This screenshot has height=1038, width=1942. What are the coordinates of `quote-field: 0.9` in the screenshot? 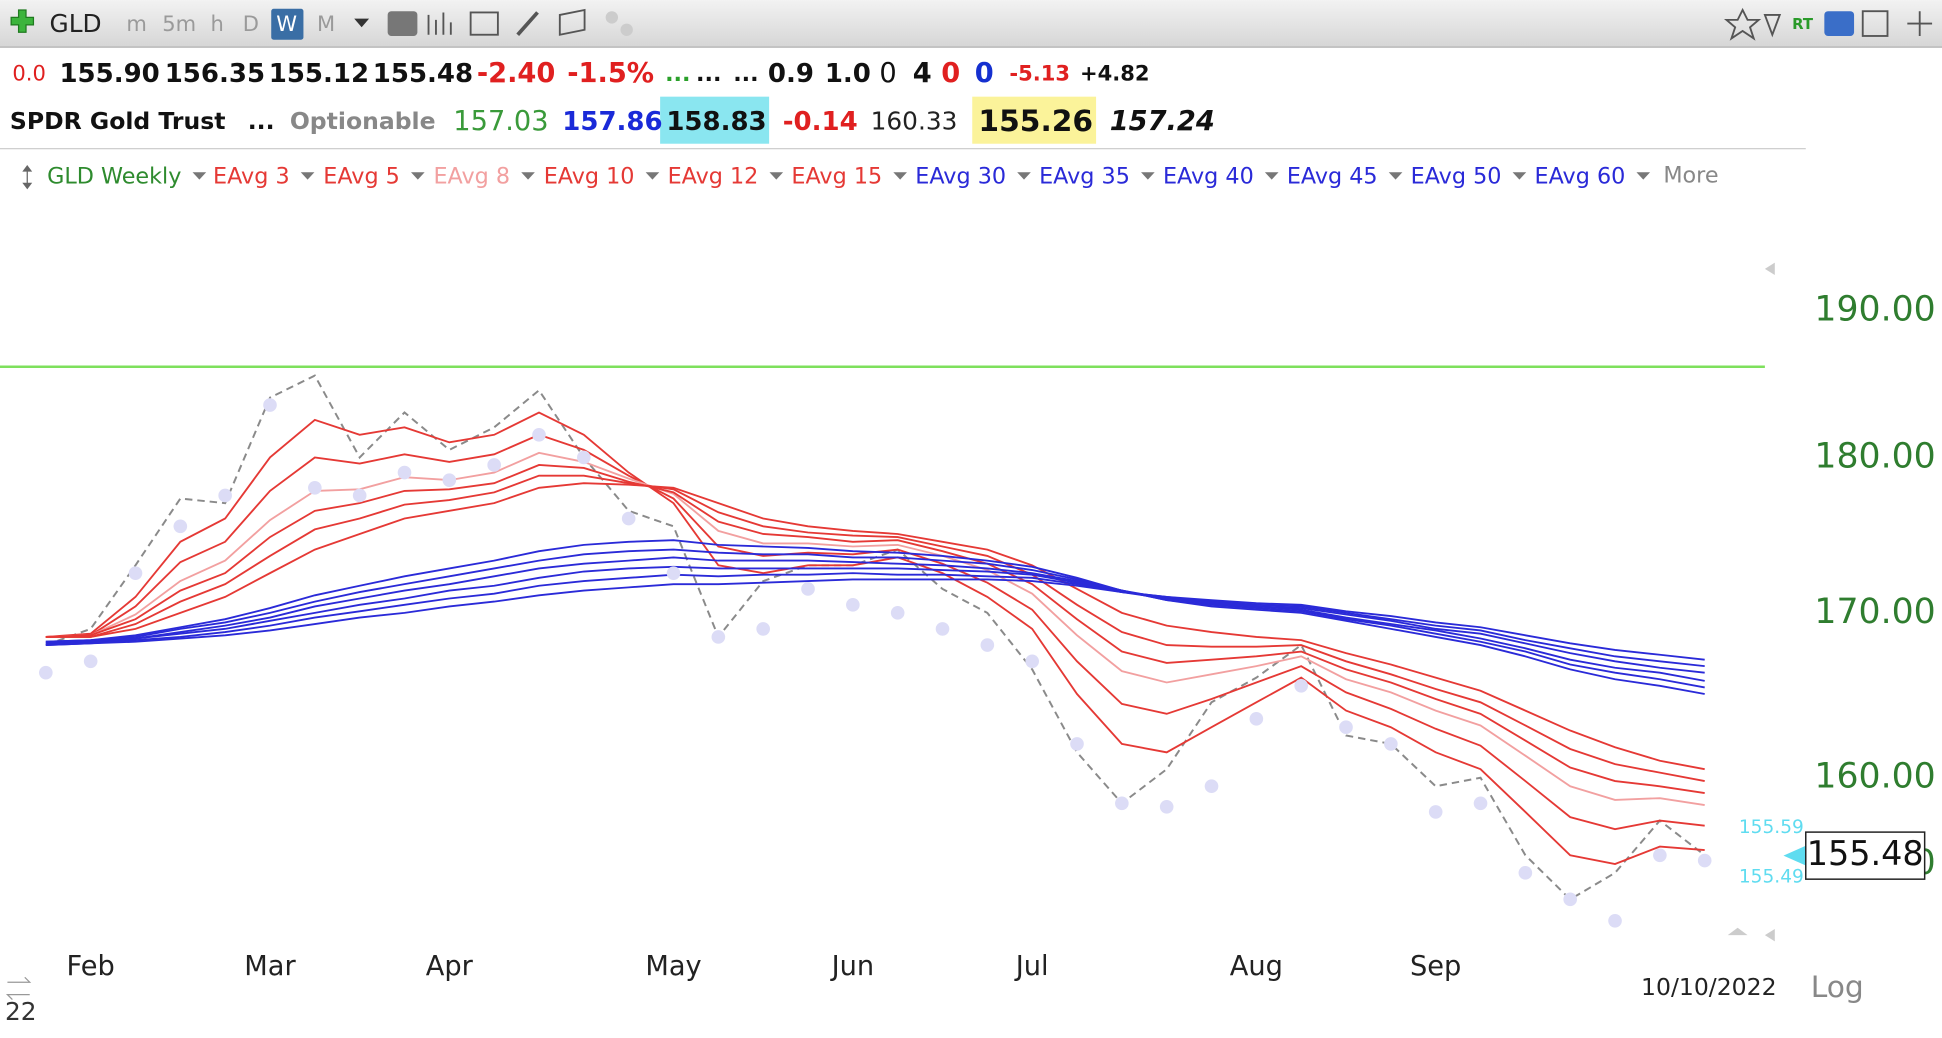 It's located at (791, 74).